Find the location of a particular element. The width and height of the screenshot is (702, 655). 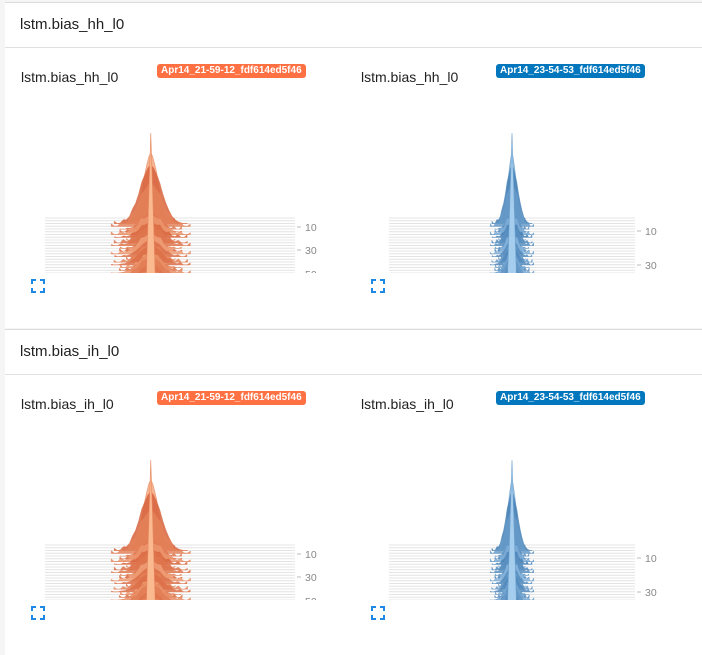

section-header: lstm.bias_ih_l0 is located at coordinates (353, 352).